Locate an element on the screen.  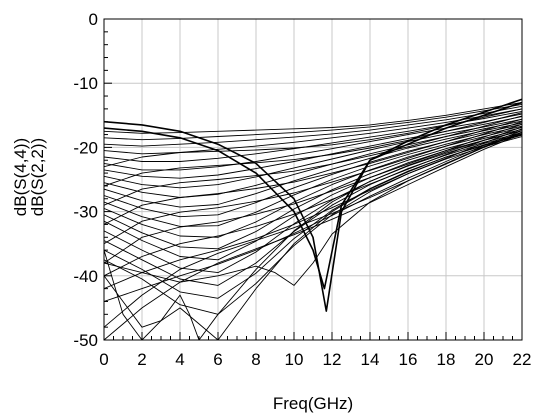
x-tick-label: 6 is located at coordinates (217, 359).